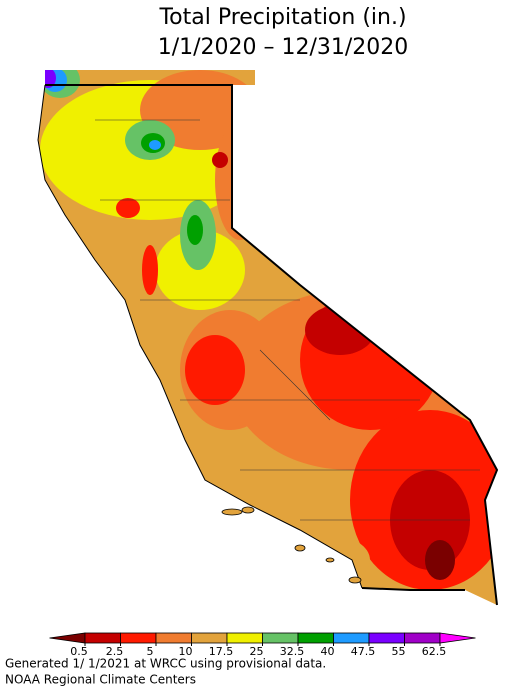 The image size is (531, 692). Describe the element at coordinates (67, 638) in the screenshot. I see `colorbar-extend-low` at that location.